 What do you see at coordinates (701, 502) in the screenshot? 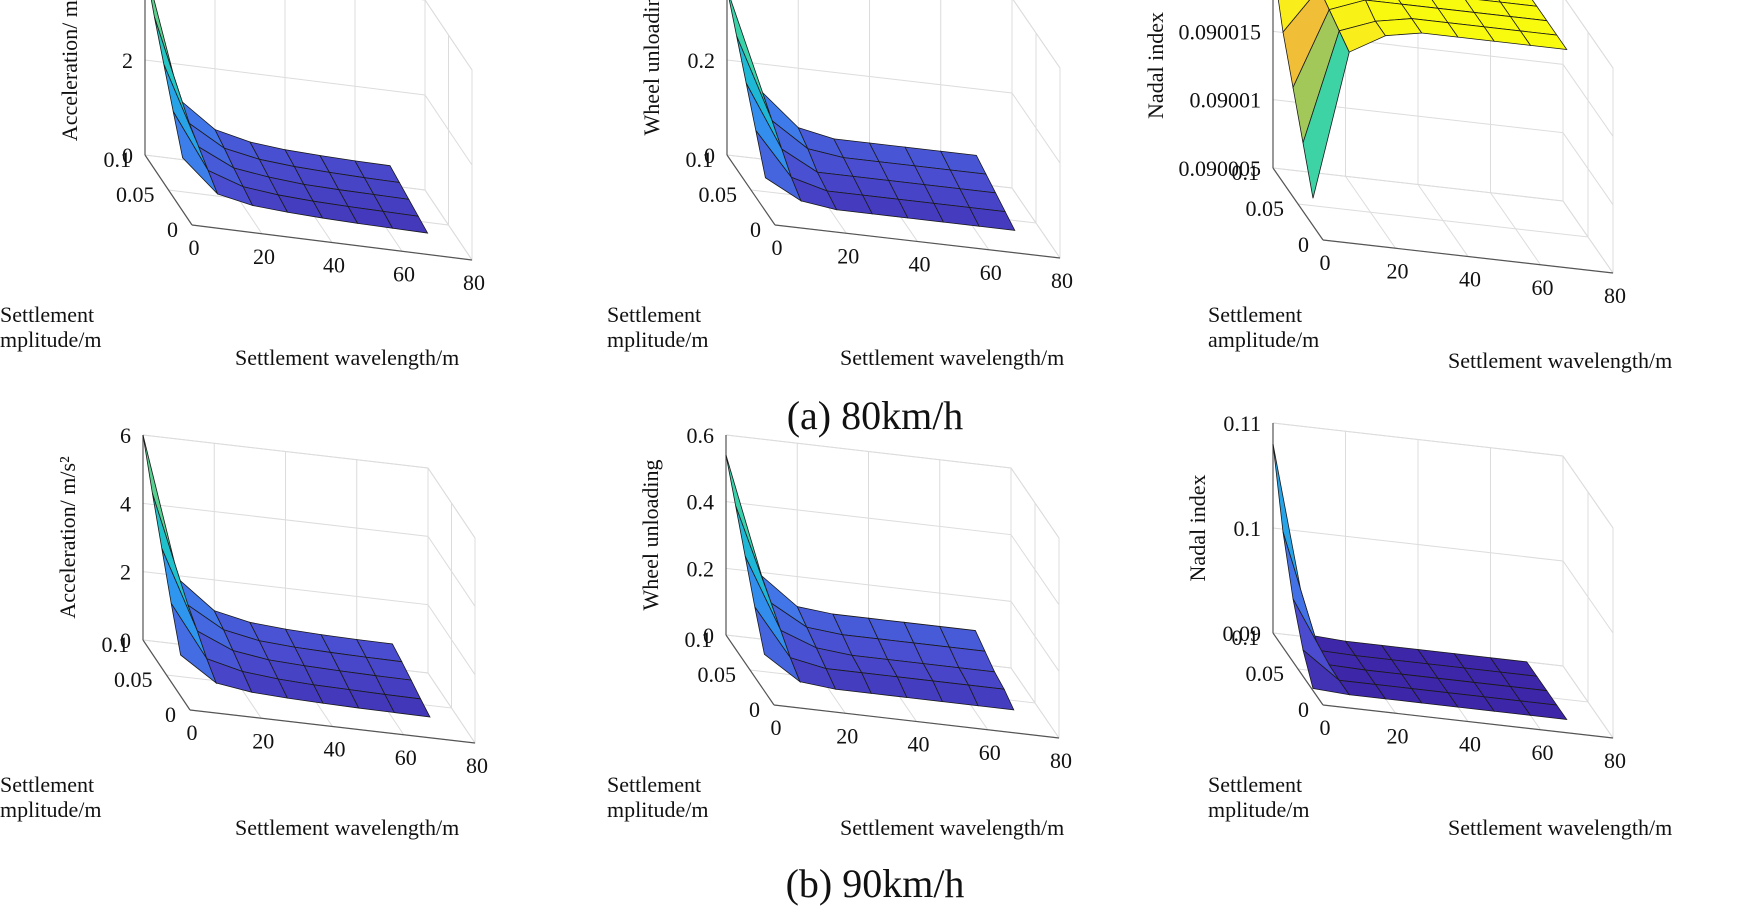
I see `z-tick-label: 0.4` at bounding box center [701, 502].